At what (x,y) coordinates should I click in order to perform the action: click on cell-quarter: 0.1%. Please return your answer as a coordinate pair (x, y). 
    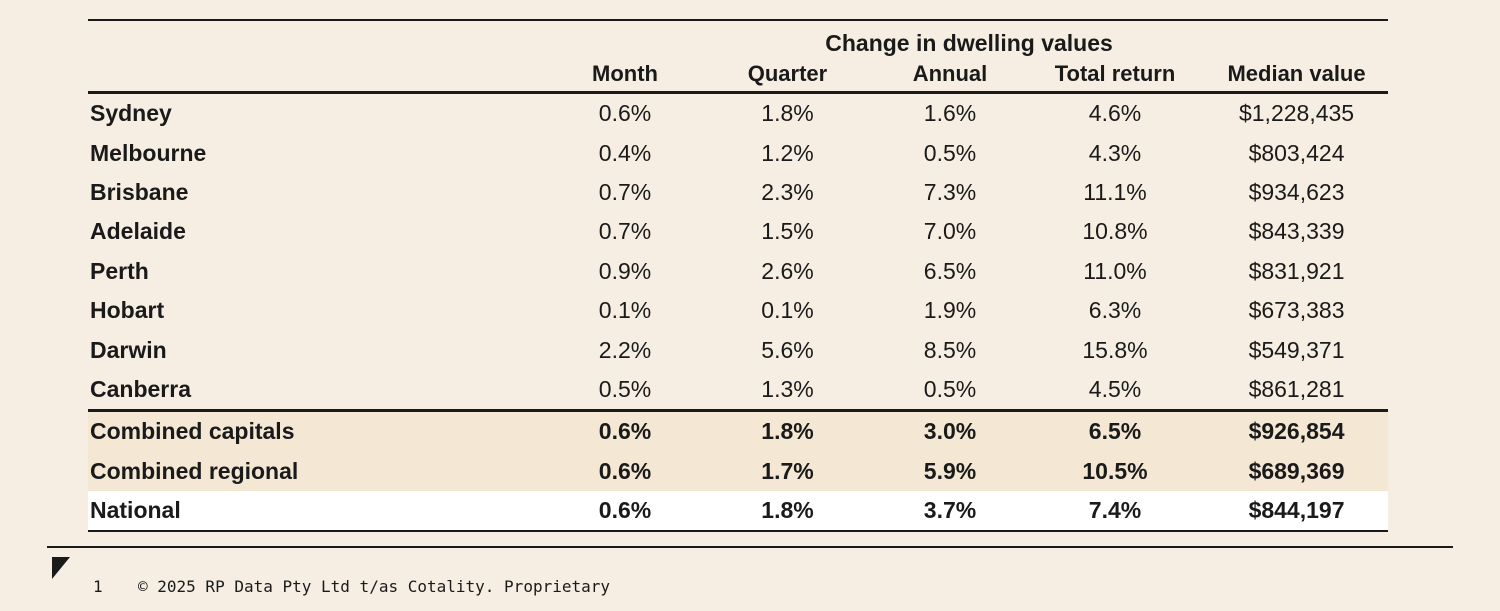
    Looking at the image, I should click on (787, 310).